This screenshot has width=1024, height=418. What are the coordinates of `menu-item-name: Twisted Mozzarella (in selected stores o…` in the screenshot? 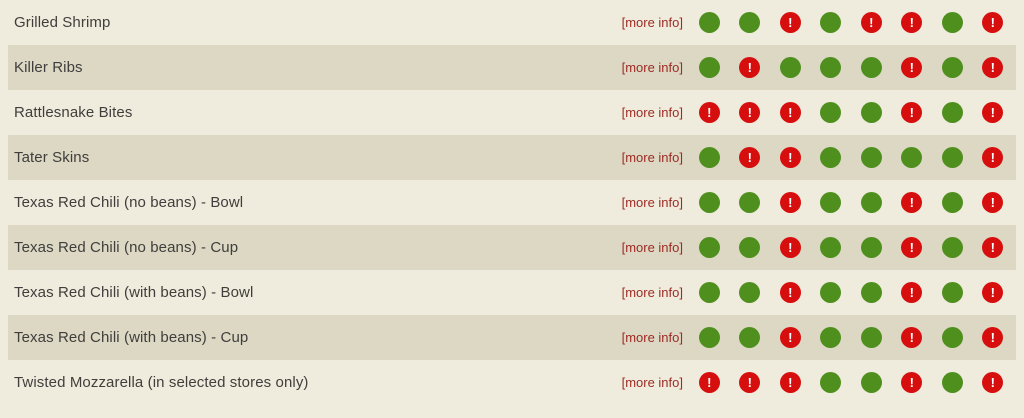 It's located at (161, 382).